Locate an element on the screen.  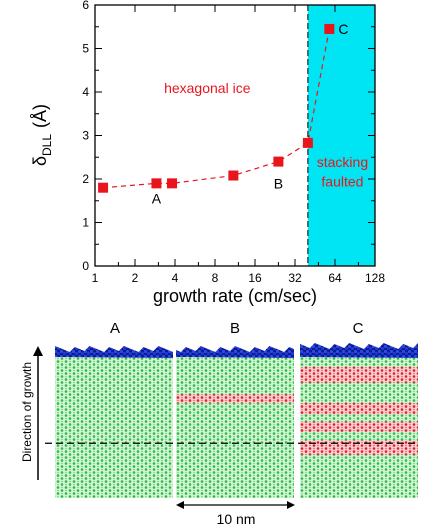
stacking-label: stacking is located at coordinates (342, 162).